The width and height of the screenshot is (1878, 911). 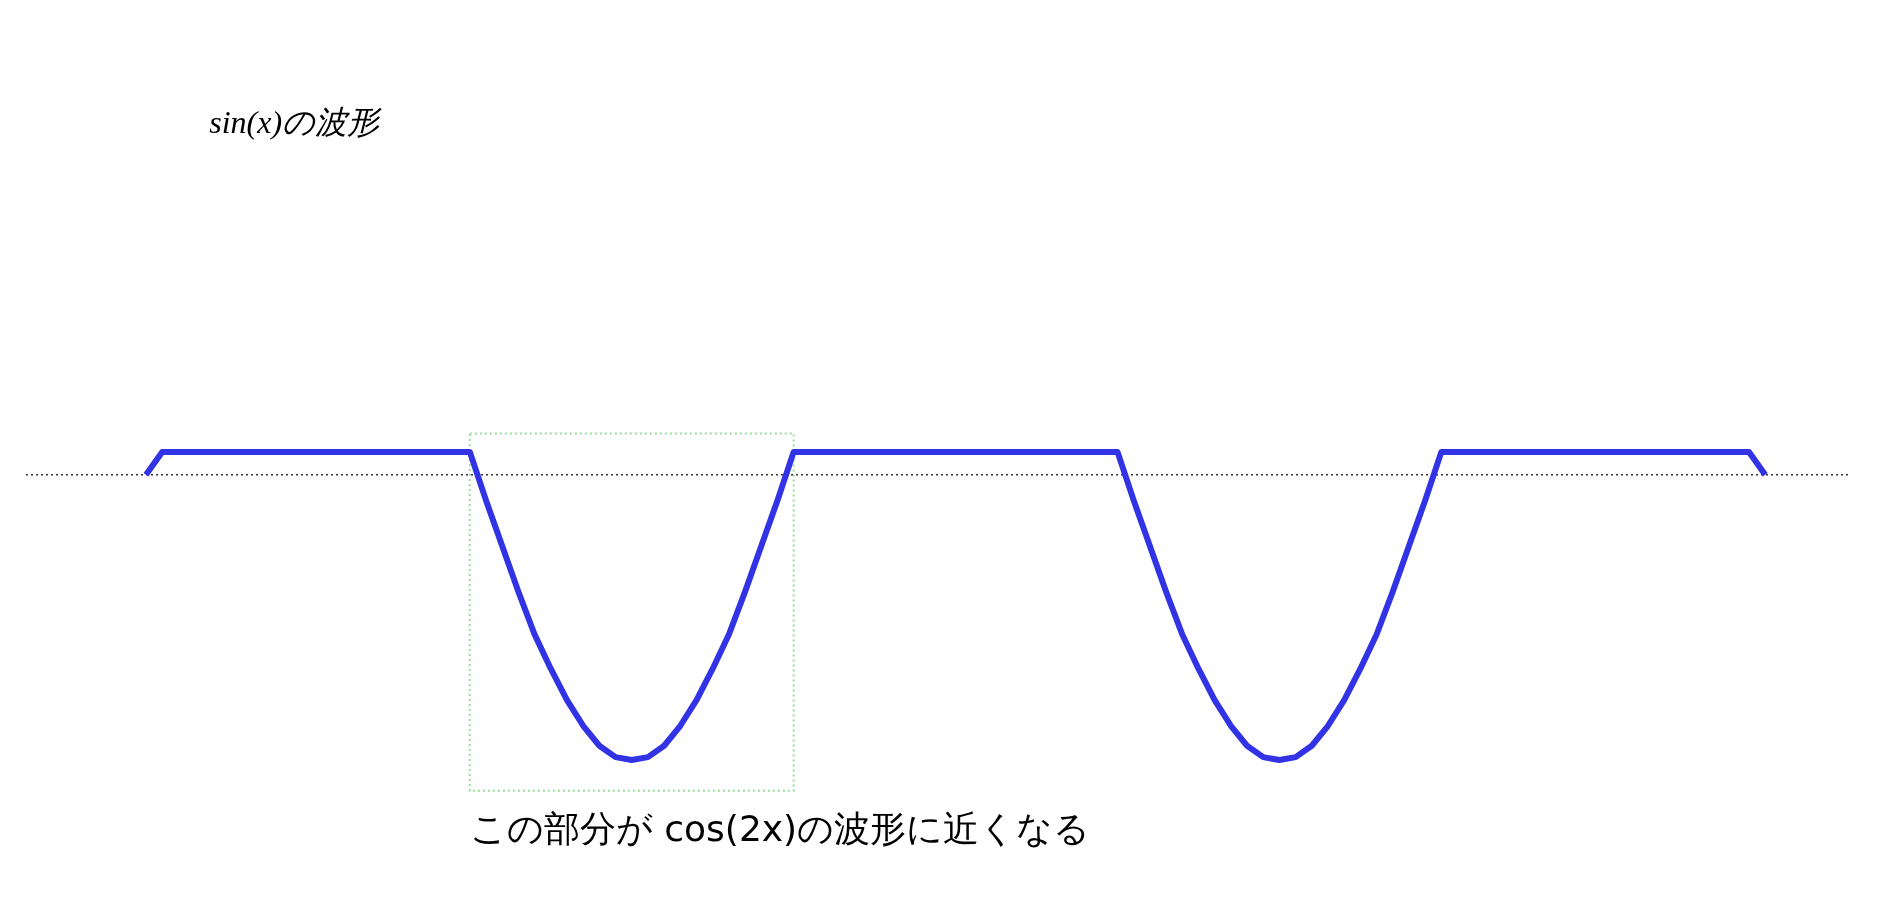 What do you see at coordinates (780, 828) in the screenshot?
I see `text: この部分が cos(2x)の波形に近くなる` at bounding box center [780, 828].